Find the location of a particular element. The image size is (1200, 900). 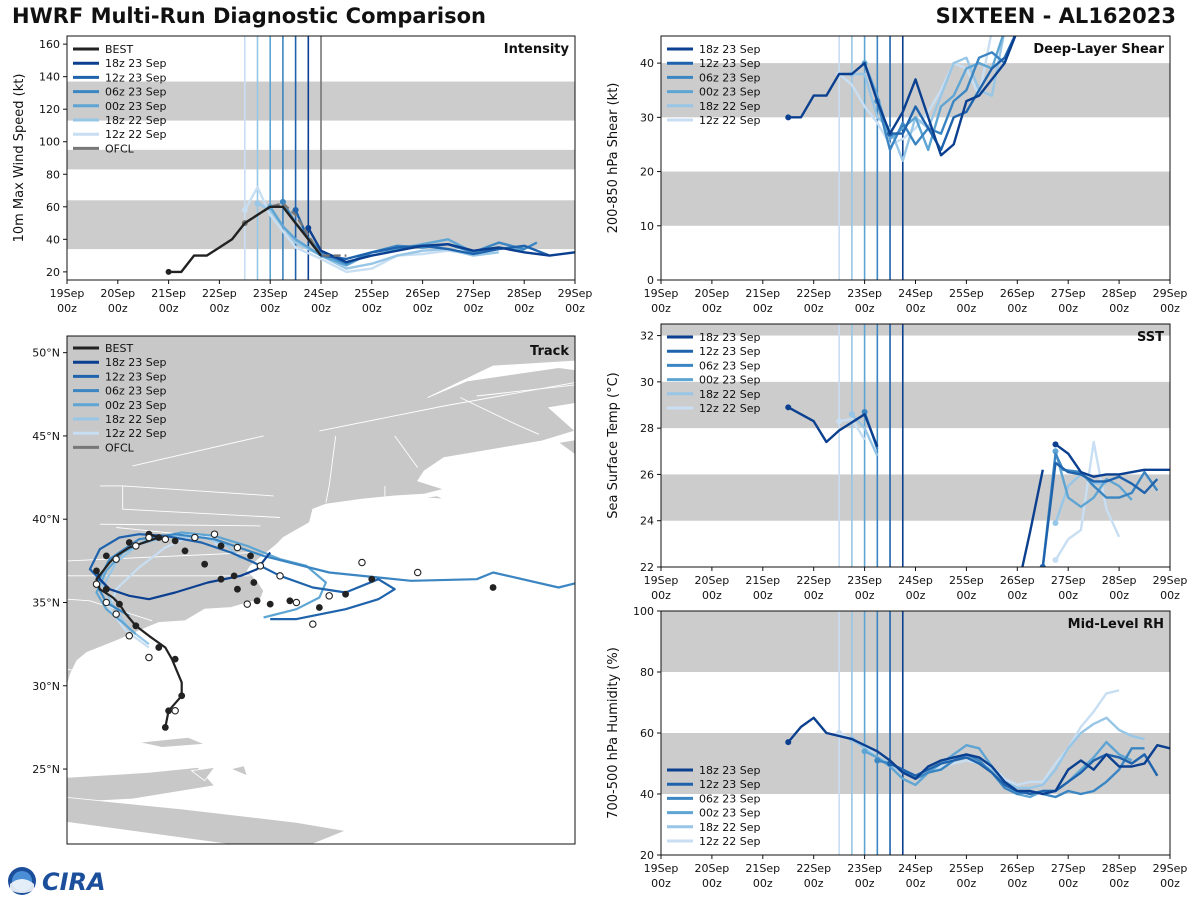

storm-title: SIXTEEN - AL162023 is located at coordinates (1055, 16).